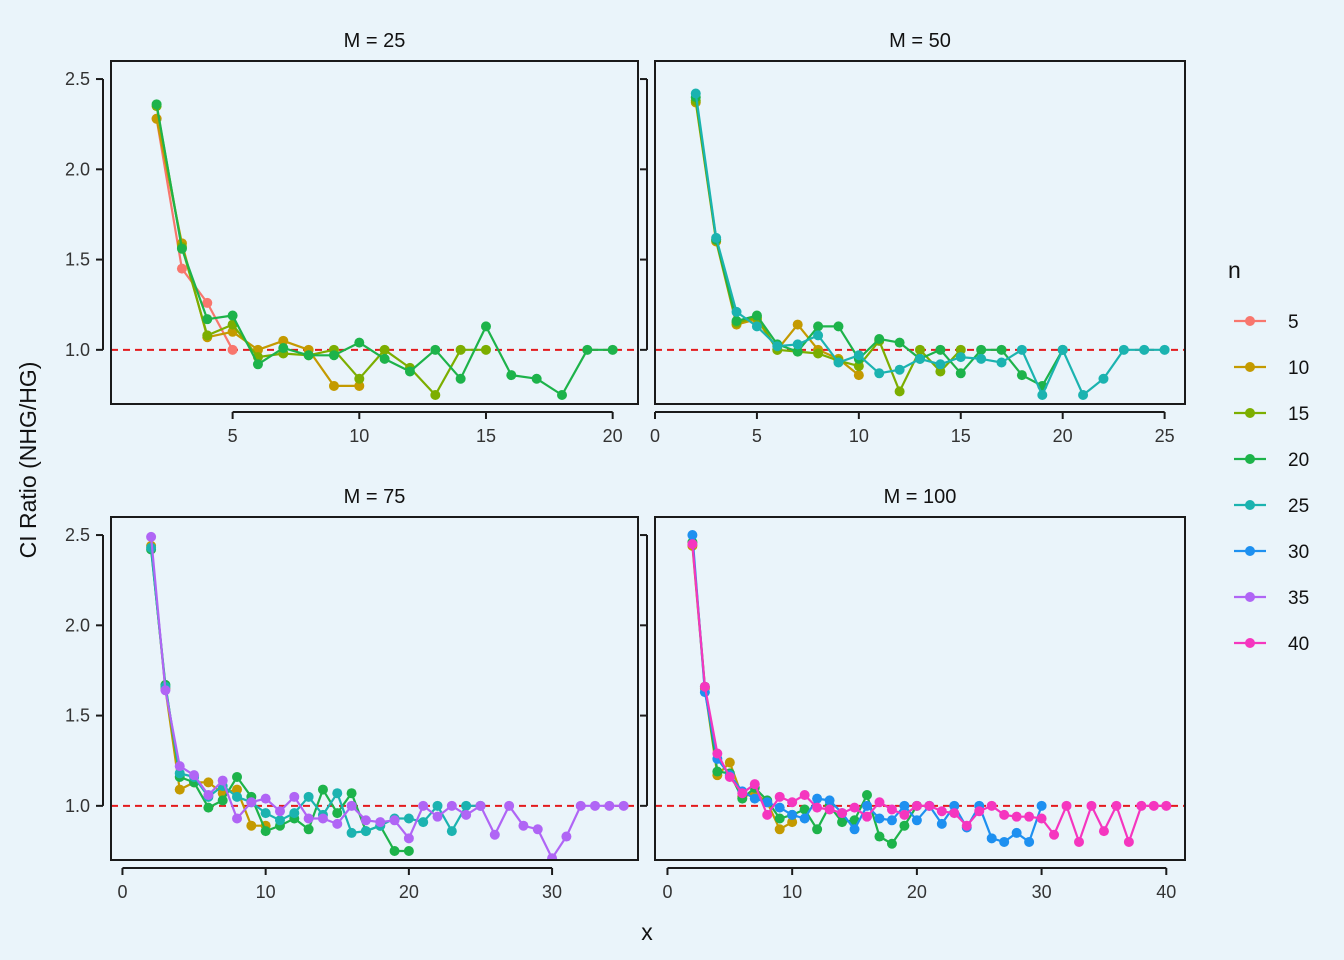 The width and height of the screenshot is (1344, 960). Describe the element at coordinates (375, 497) in the screenshot. I see `facet-title: M = 75` at that location.